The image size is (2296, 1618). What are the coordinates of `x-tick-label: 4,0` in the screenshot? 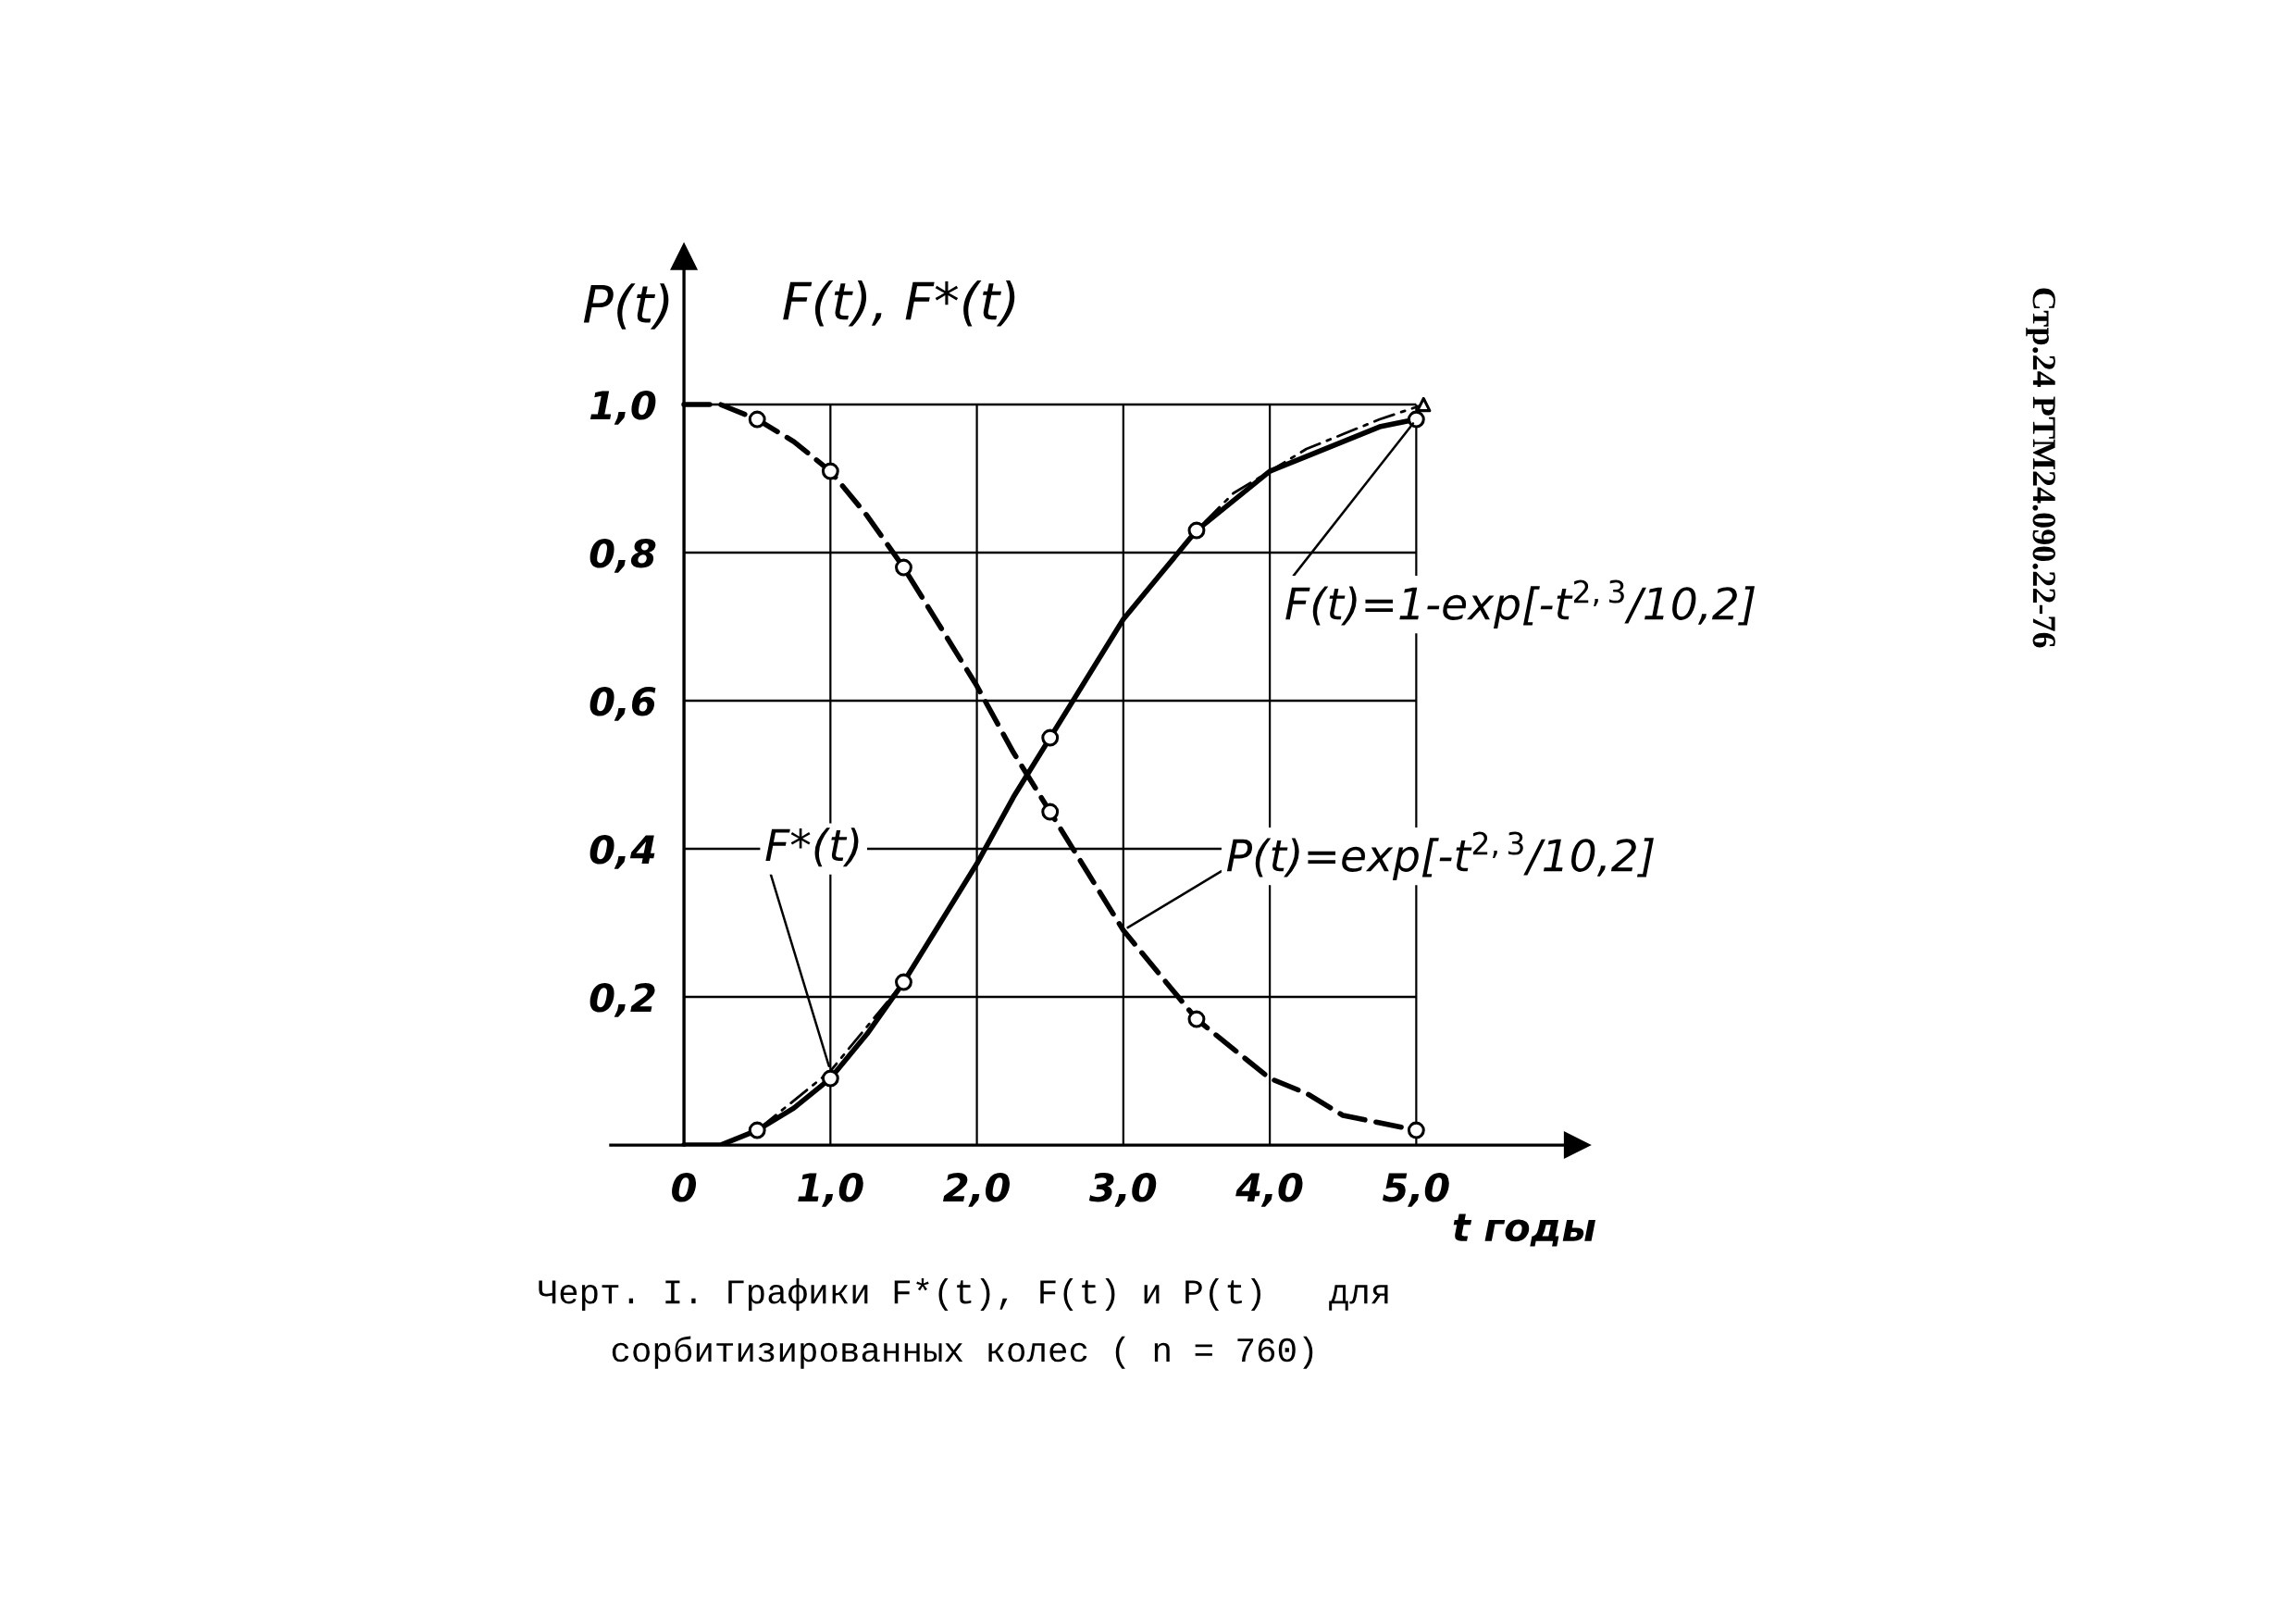 It's located at (1269, 1189).